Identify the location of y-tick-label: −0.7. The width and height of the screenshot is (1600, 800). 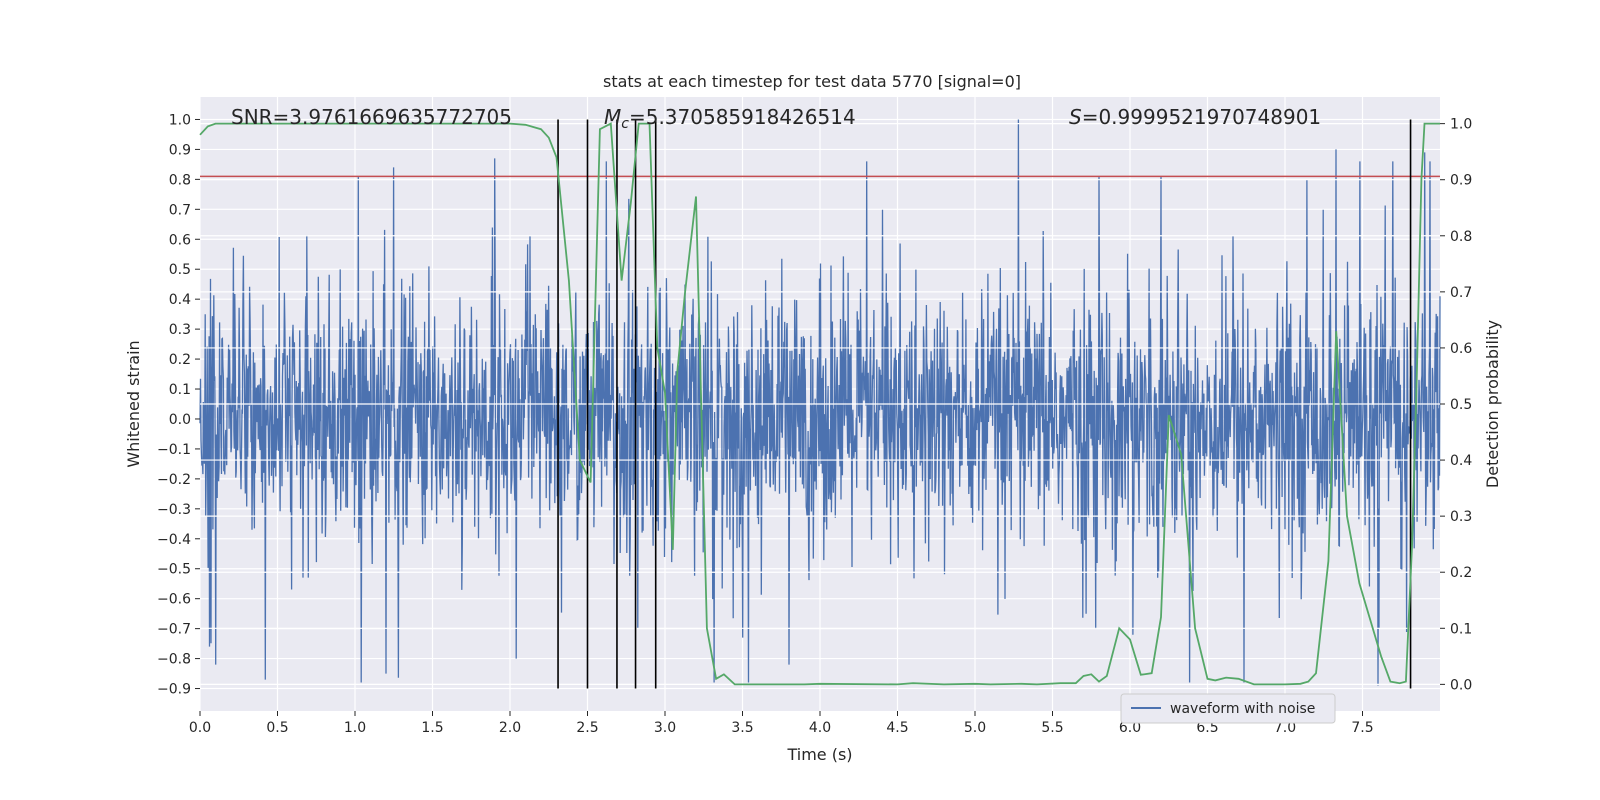
(174, 630).